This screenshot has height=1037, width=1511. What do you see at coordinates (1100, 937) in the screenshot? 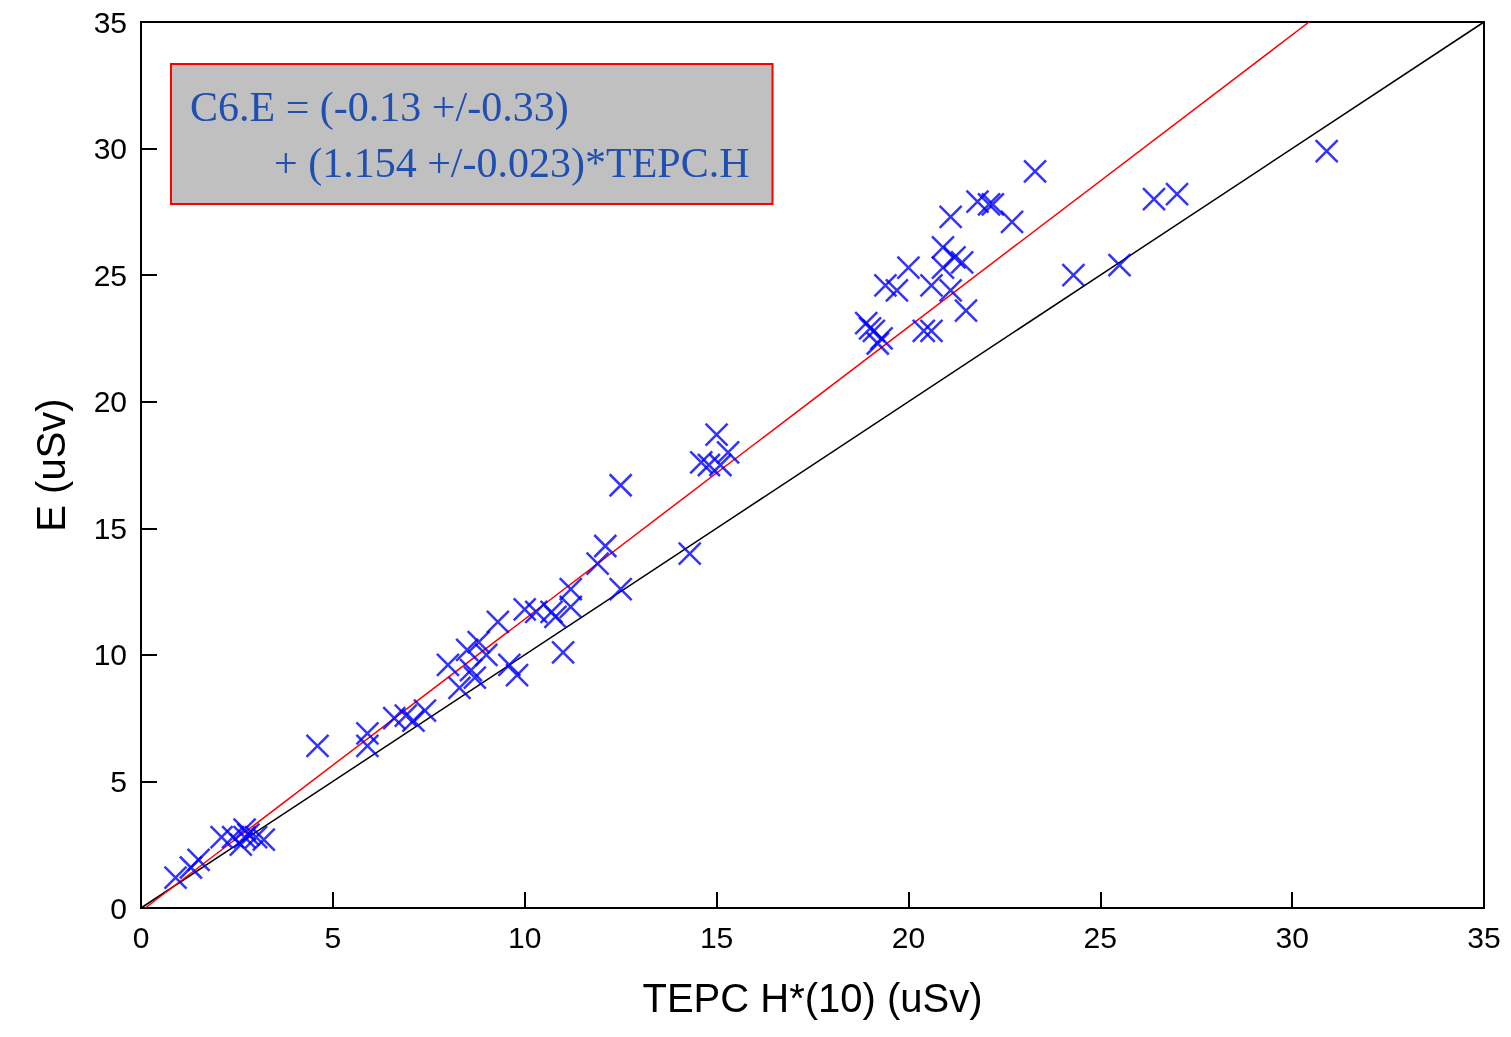
I see `x-tick-label: 25` at bounding box center [1100, 937].